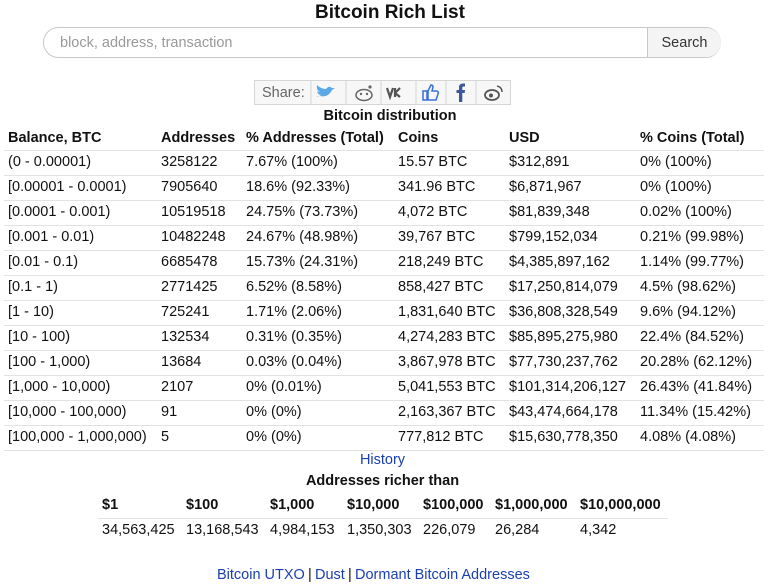 This screenshot has height=587, width=780. Describe the element at coordinates (453, 505) in the screenshot. I see `richer-header: $100,000` at that location.